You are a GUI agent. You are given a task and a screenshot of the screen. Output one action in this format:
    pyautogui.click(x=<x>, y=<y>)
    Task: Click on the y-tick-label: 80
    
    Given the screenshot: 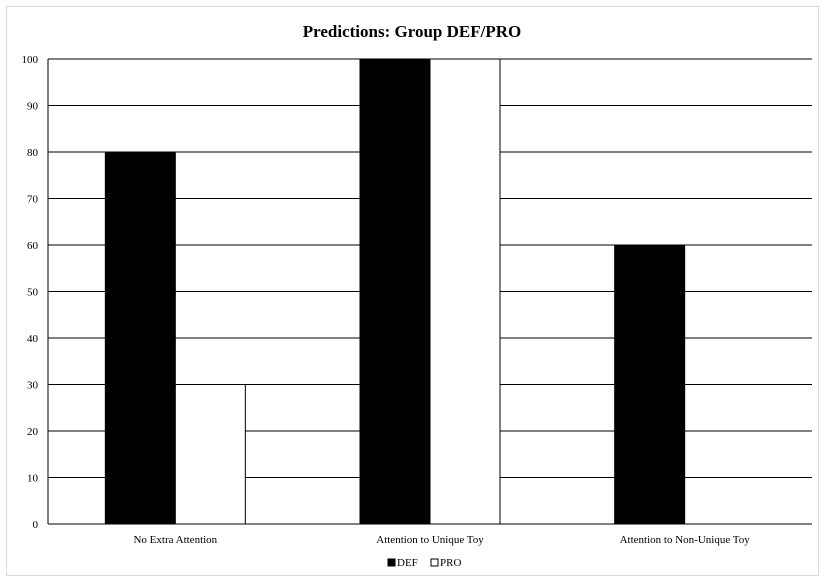 What is the action you would take?
    pyautogui.click(x=33, y=153)
    